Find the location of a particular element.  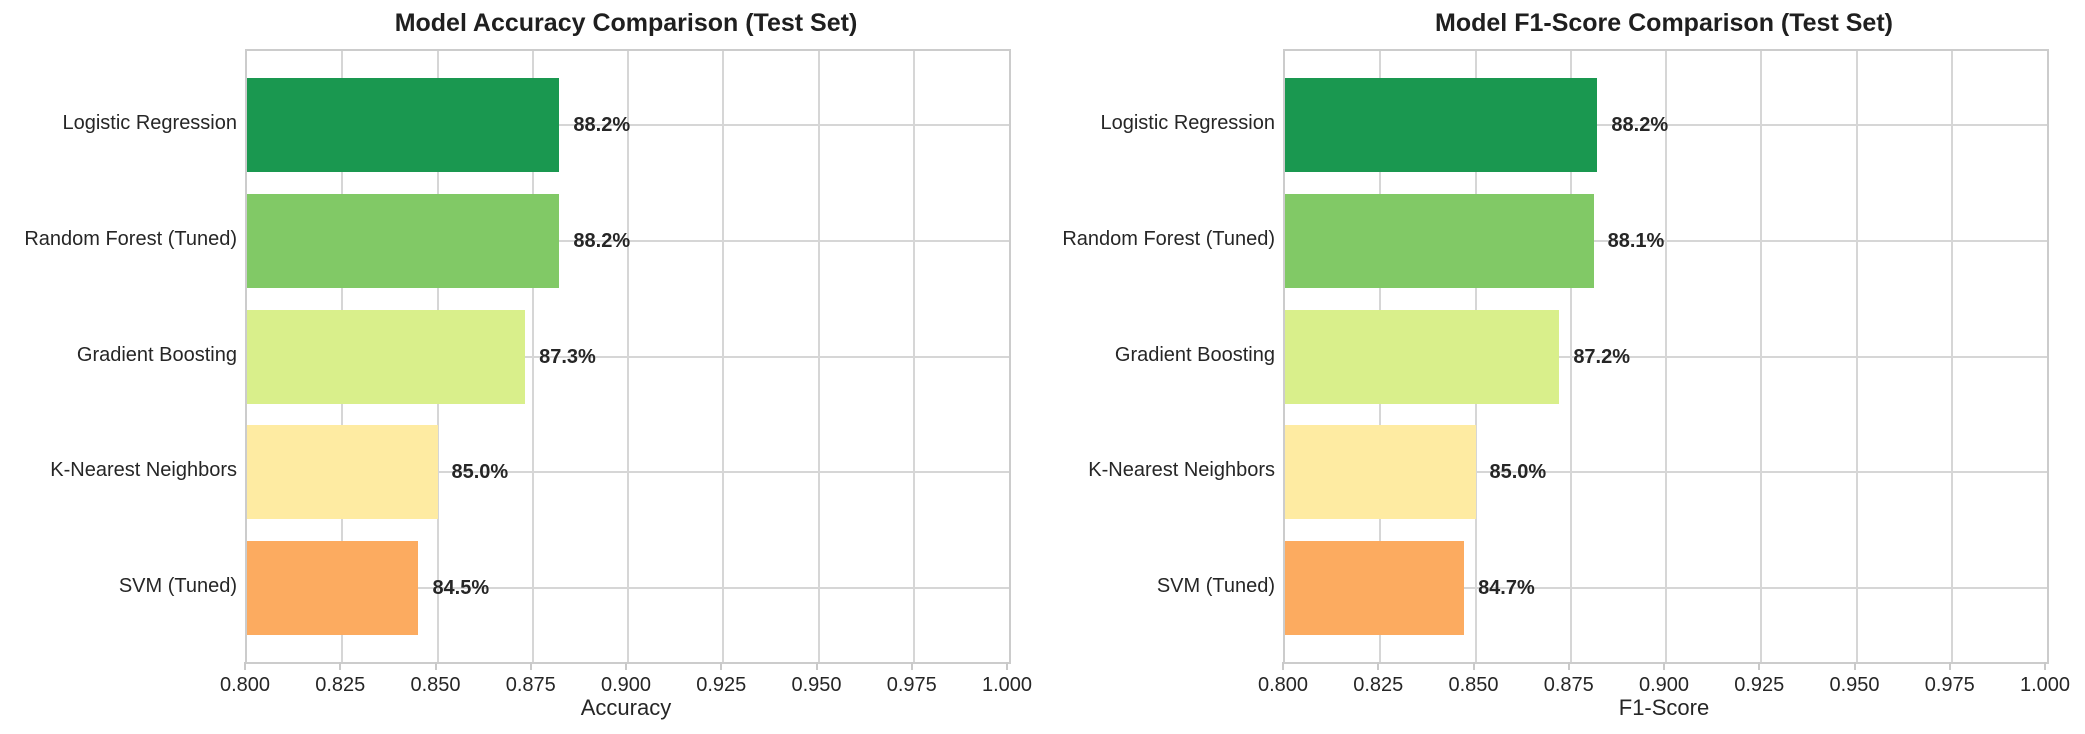

bar-value-label: 87.2% is located at coordinates (1602, 356).